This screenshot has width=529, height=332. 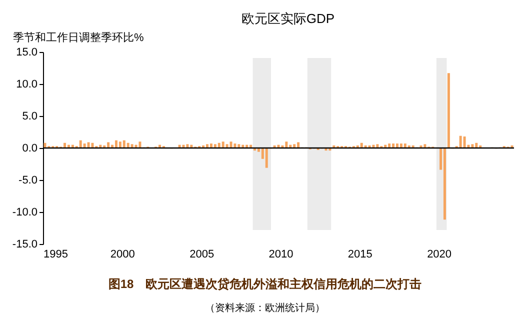 I want to click on x-tick-label: 2010, so click(x=281, y=254).